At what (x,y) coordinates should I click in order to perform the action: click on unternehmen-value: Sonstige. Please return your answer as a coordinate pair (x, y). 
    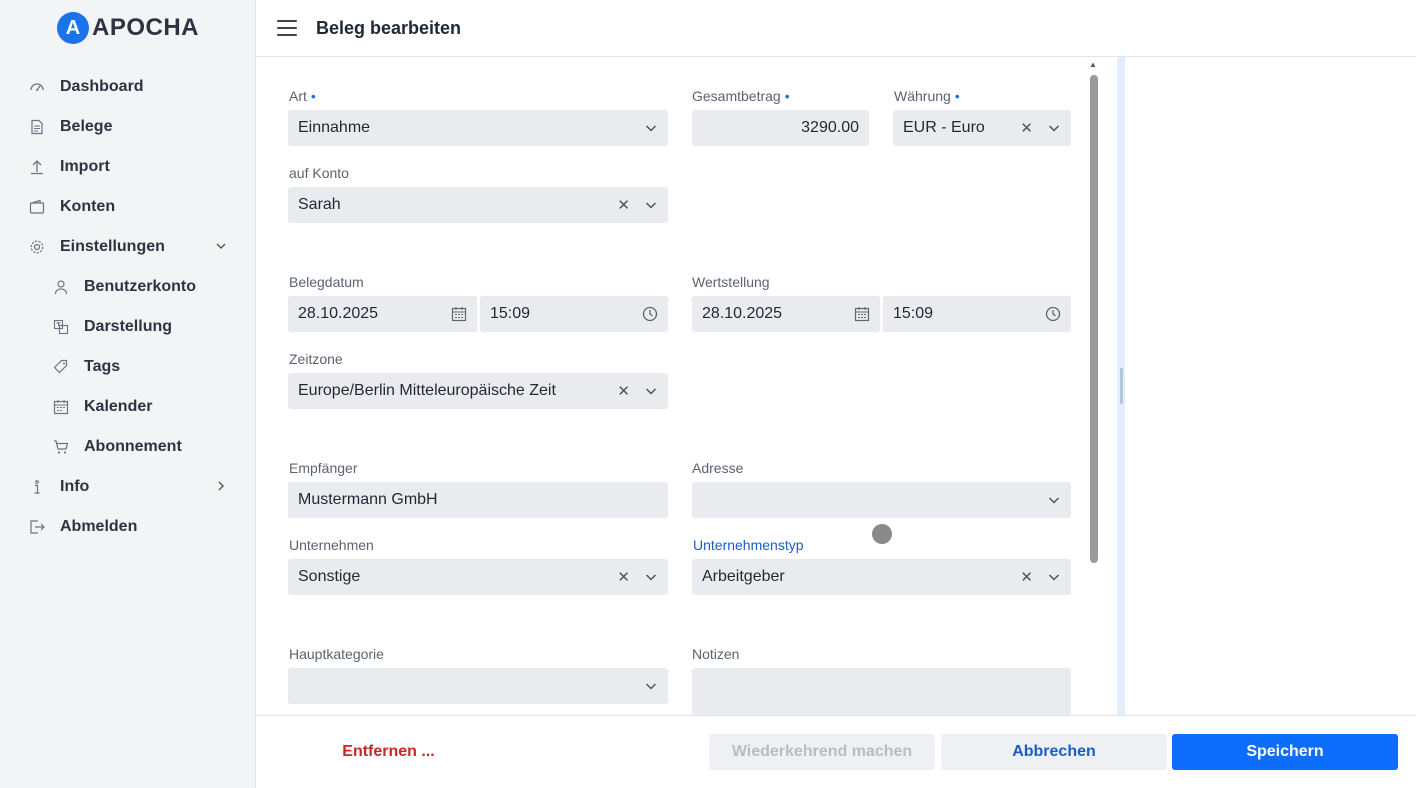
    Looking at the image, I should click on (329, 576).